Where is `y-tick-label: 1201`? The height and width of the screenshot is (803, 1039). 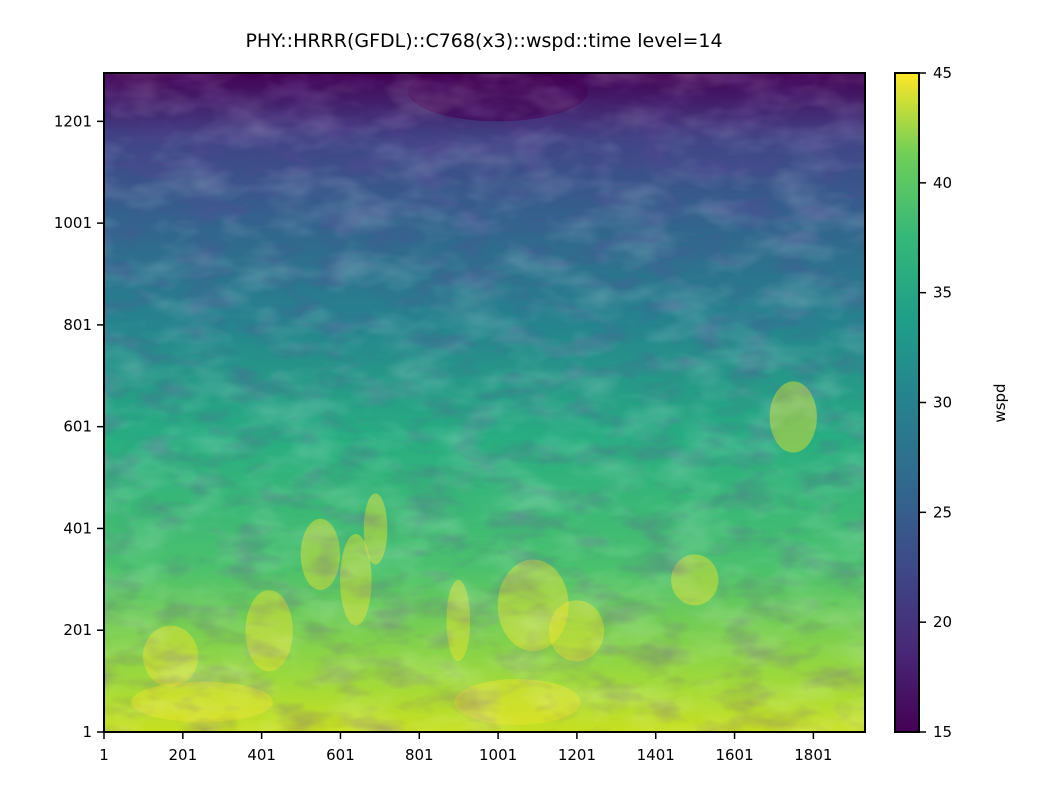 y-tick-label: 1201 is located at coordinates (73, 121).